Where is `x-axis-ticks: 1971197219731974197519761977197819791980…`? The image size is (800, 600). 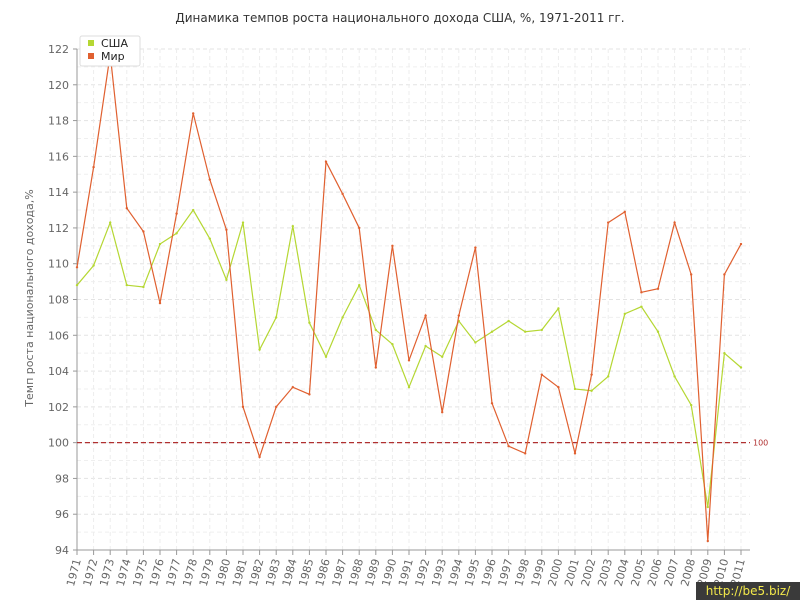
x-axis-ticks: 1971197219731974197519761977197819791980… is located at coordinates (406, 572).